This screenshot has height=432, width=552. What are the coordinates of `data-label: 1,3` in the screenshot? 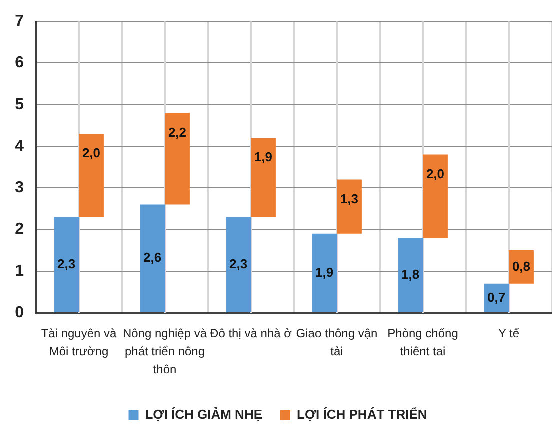 It's located at (349, 198).